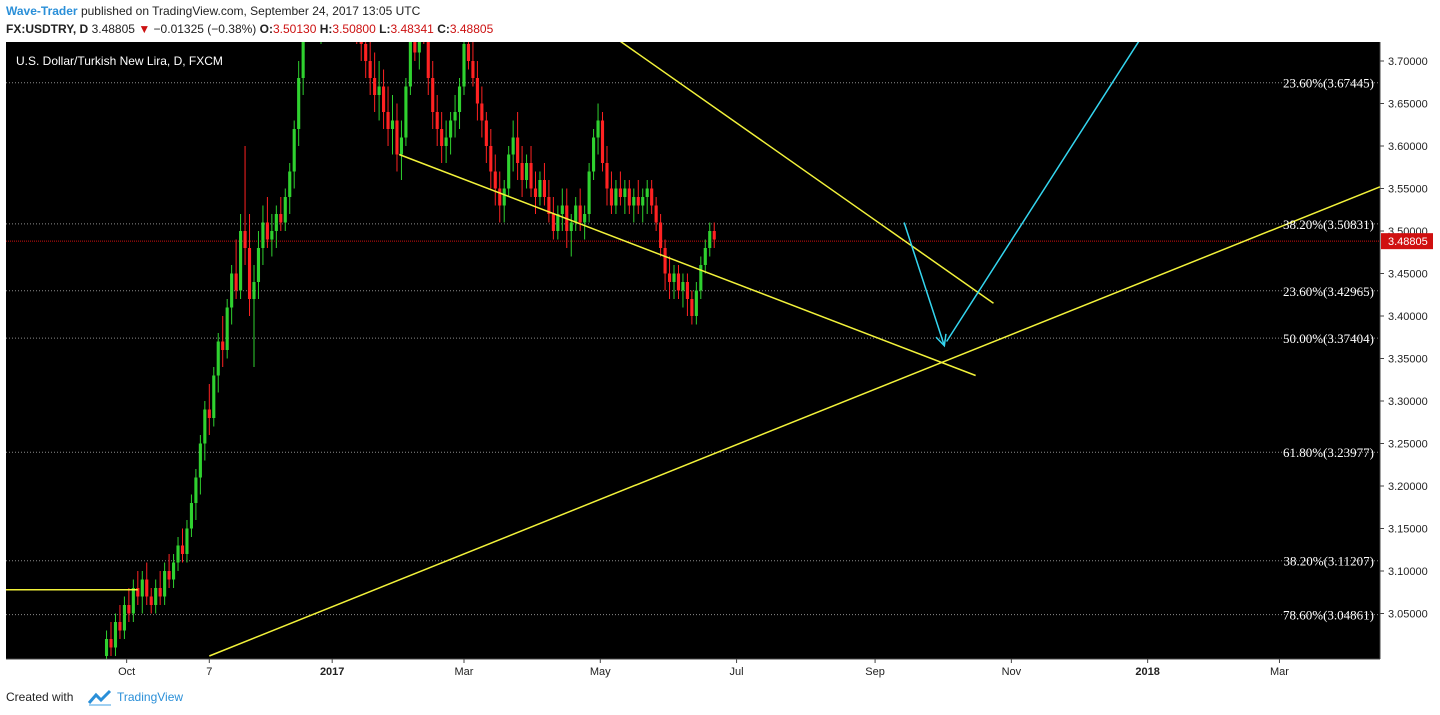 This screenshot has height=715, width=1440. I want to click on y-tick-label: 3.60000, so click(1408, 147).